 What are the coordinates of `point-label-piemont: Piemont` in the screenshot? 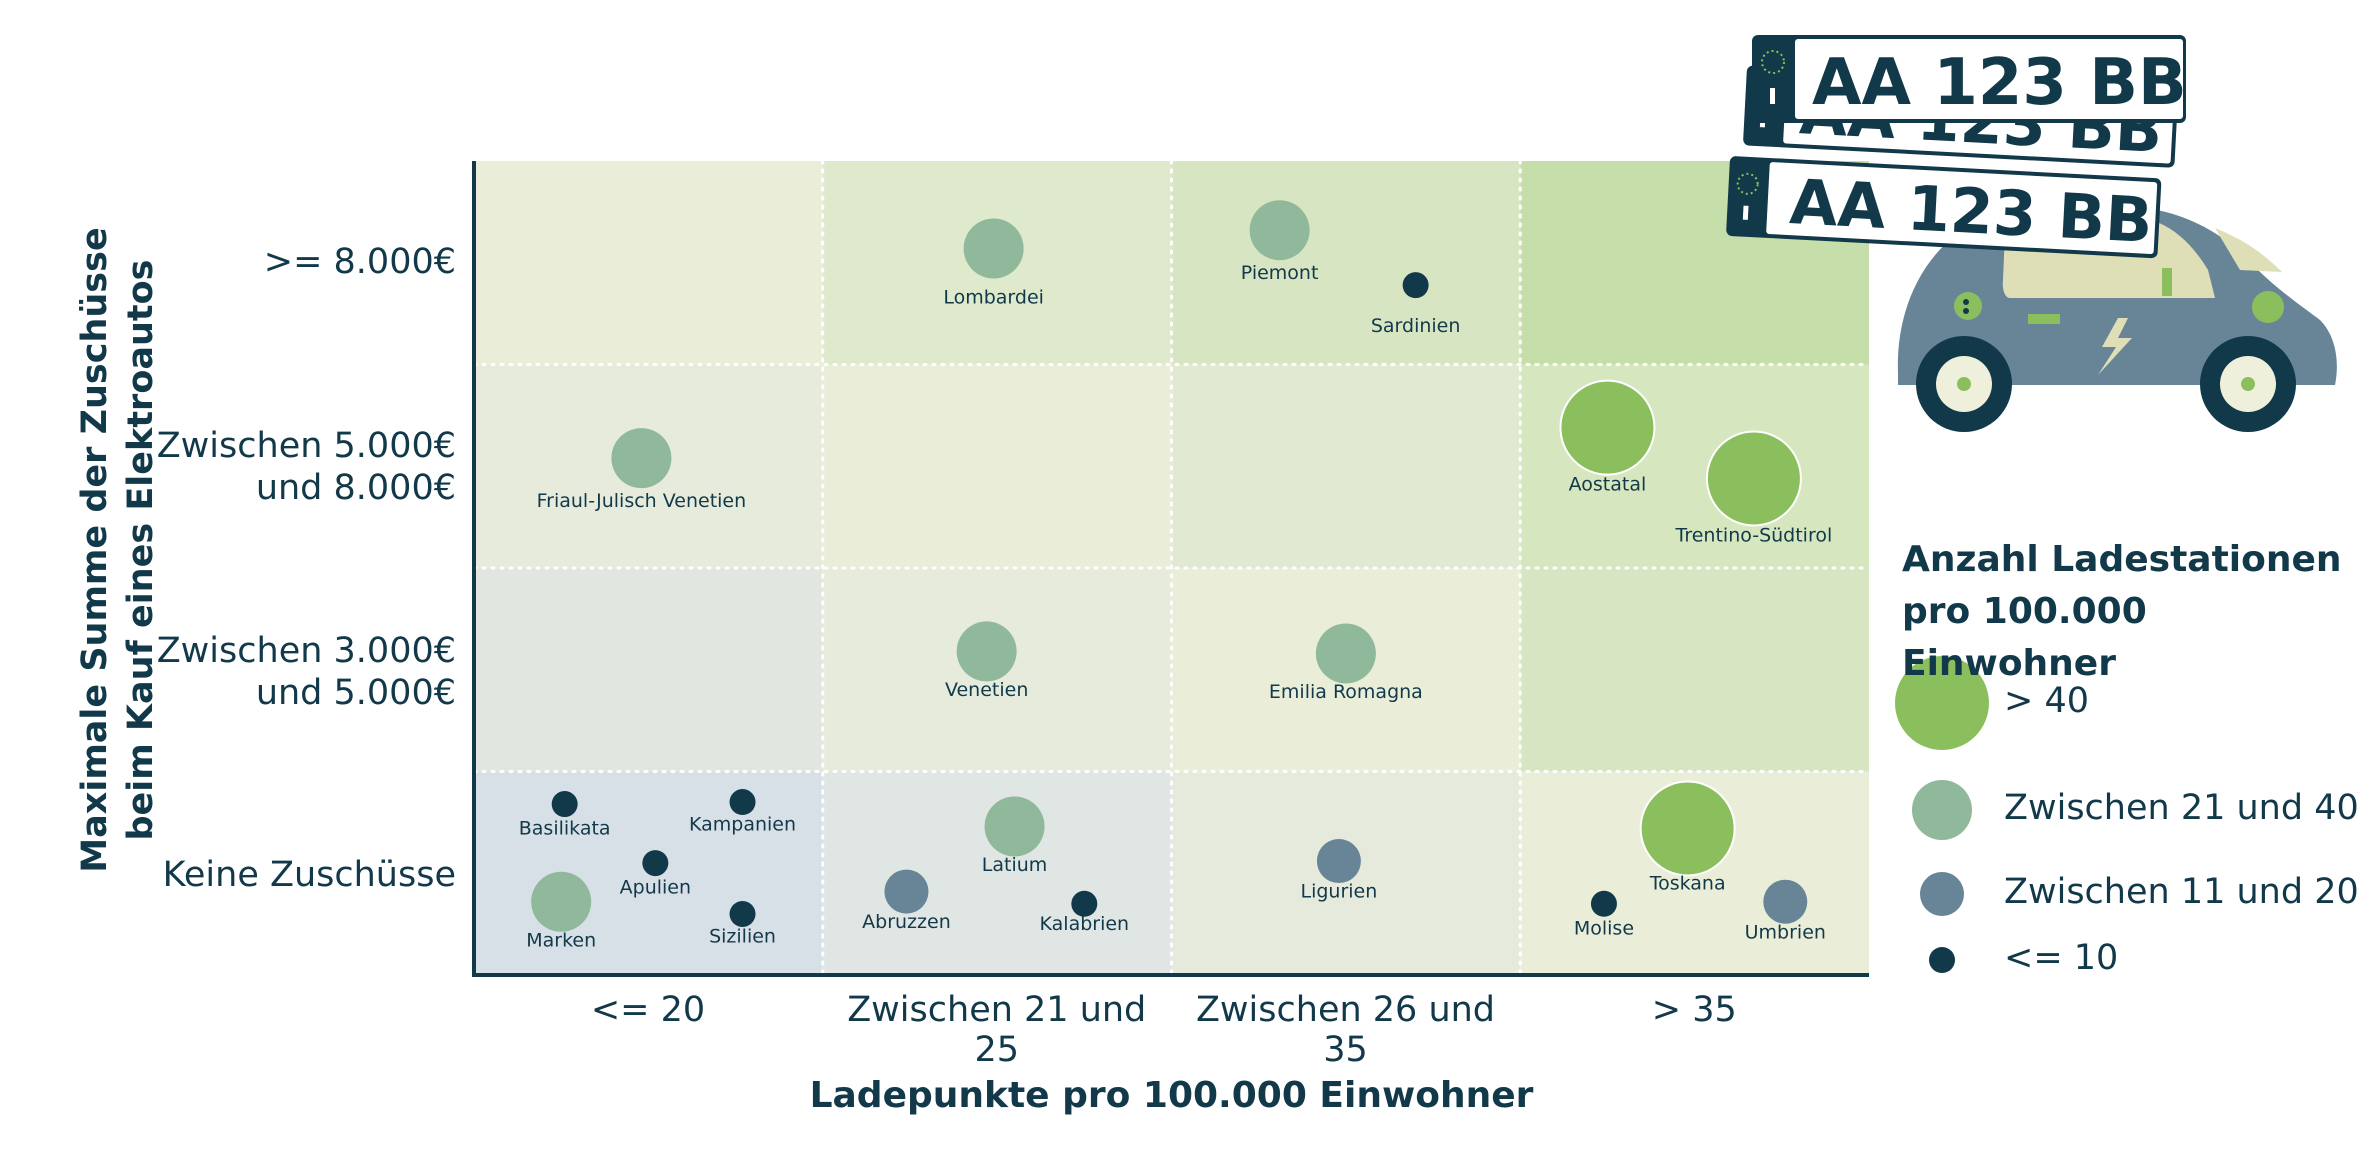 It's located at (1280, 273).